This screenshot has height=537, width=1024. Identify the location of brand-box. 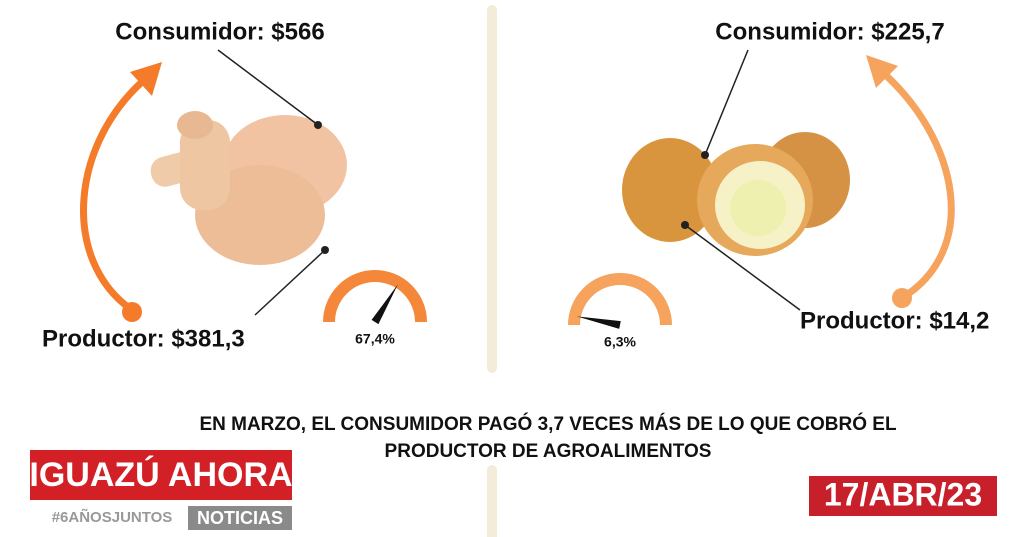
(161, 475).